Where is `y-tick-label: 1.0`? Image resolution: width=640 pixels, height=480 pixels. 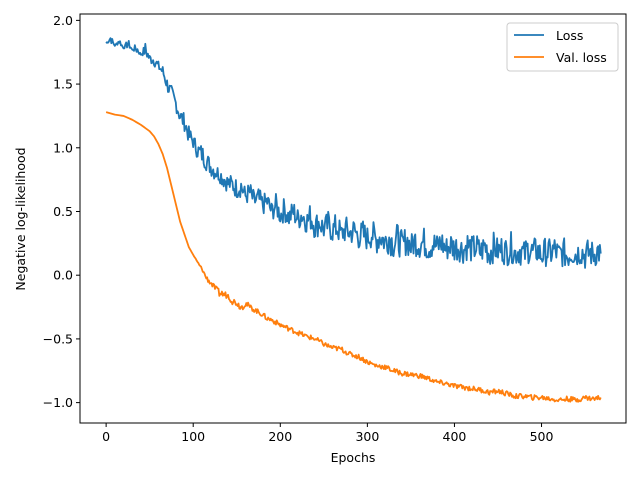
y-tick-label: 1.0 is located at coordinates (63, 147).